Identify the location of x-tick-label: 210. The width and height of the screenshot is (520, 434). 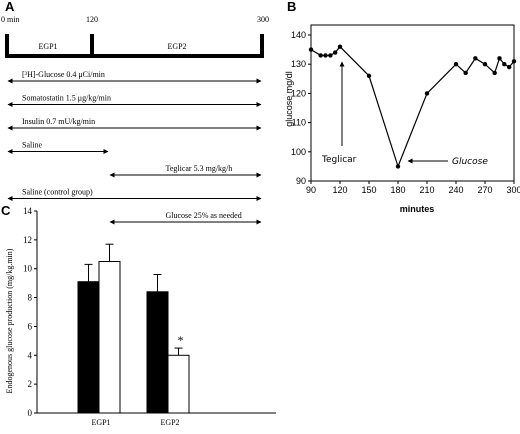
(426, 190).